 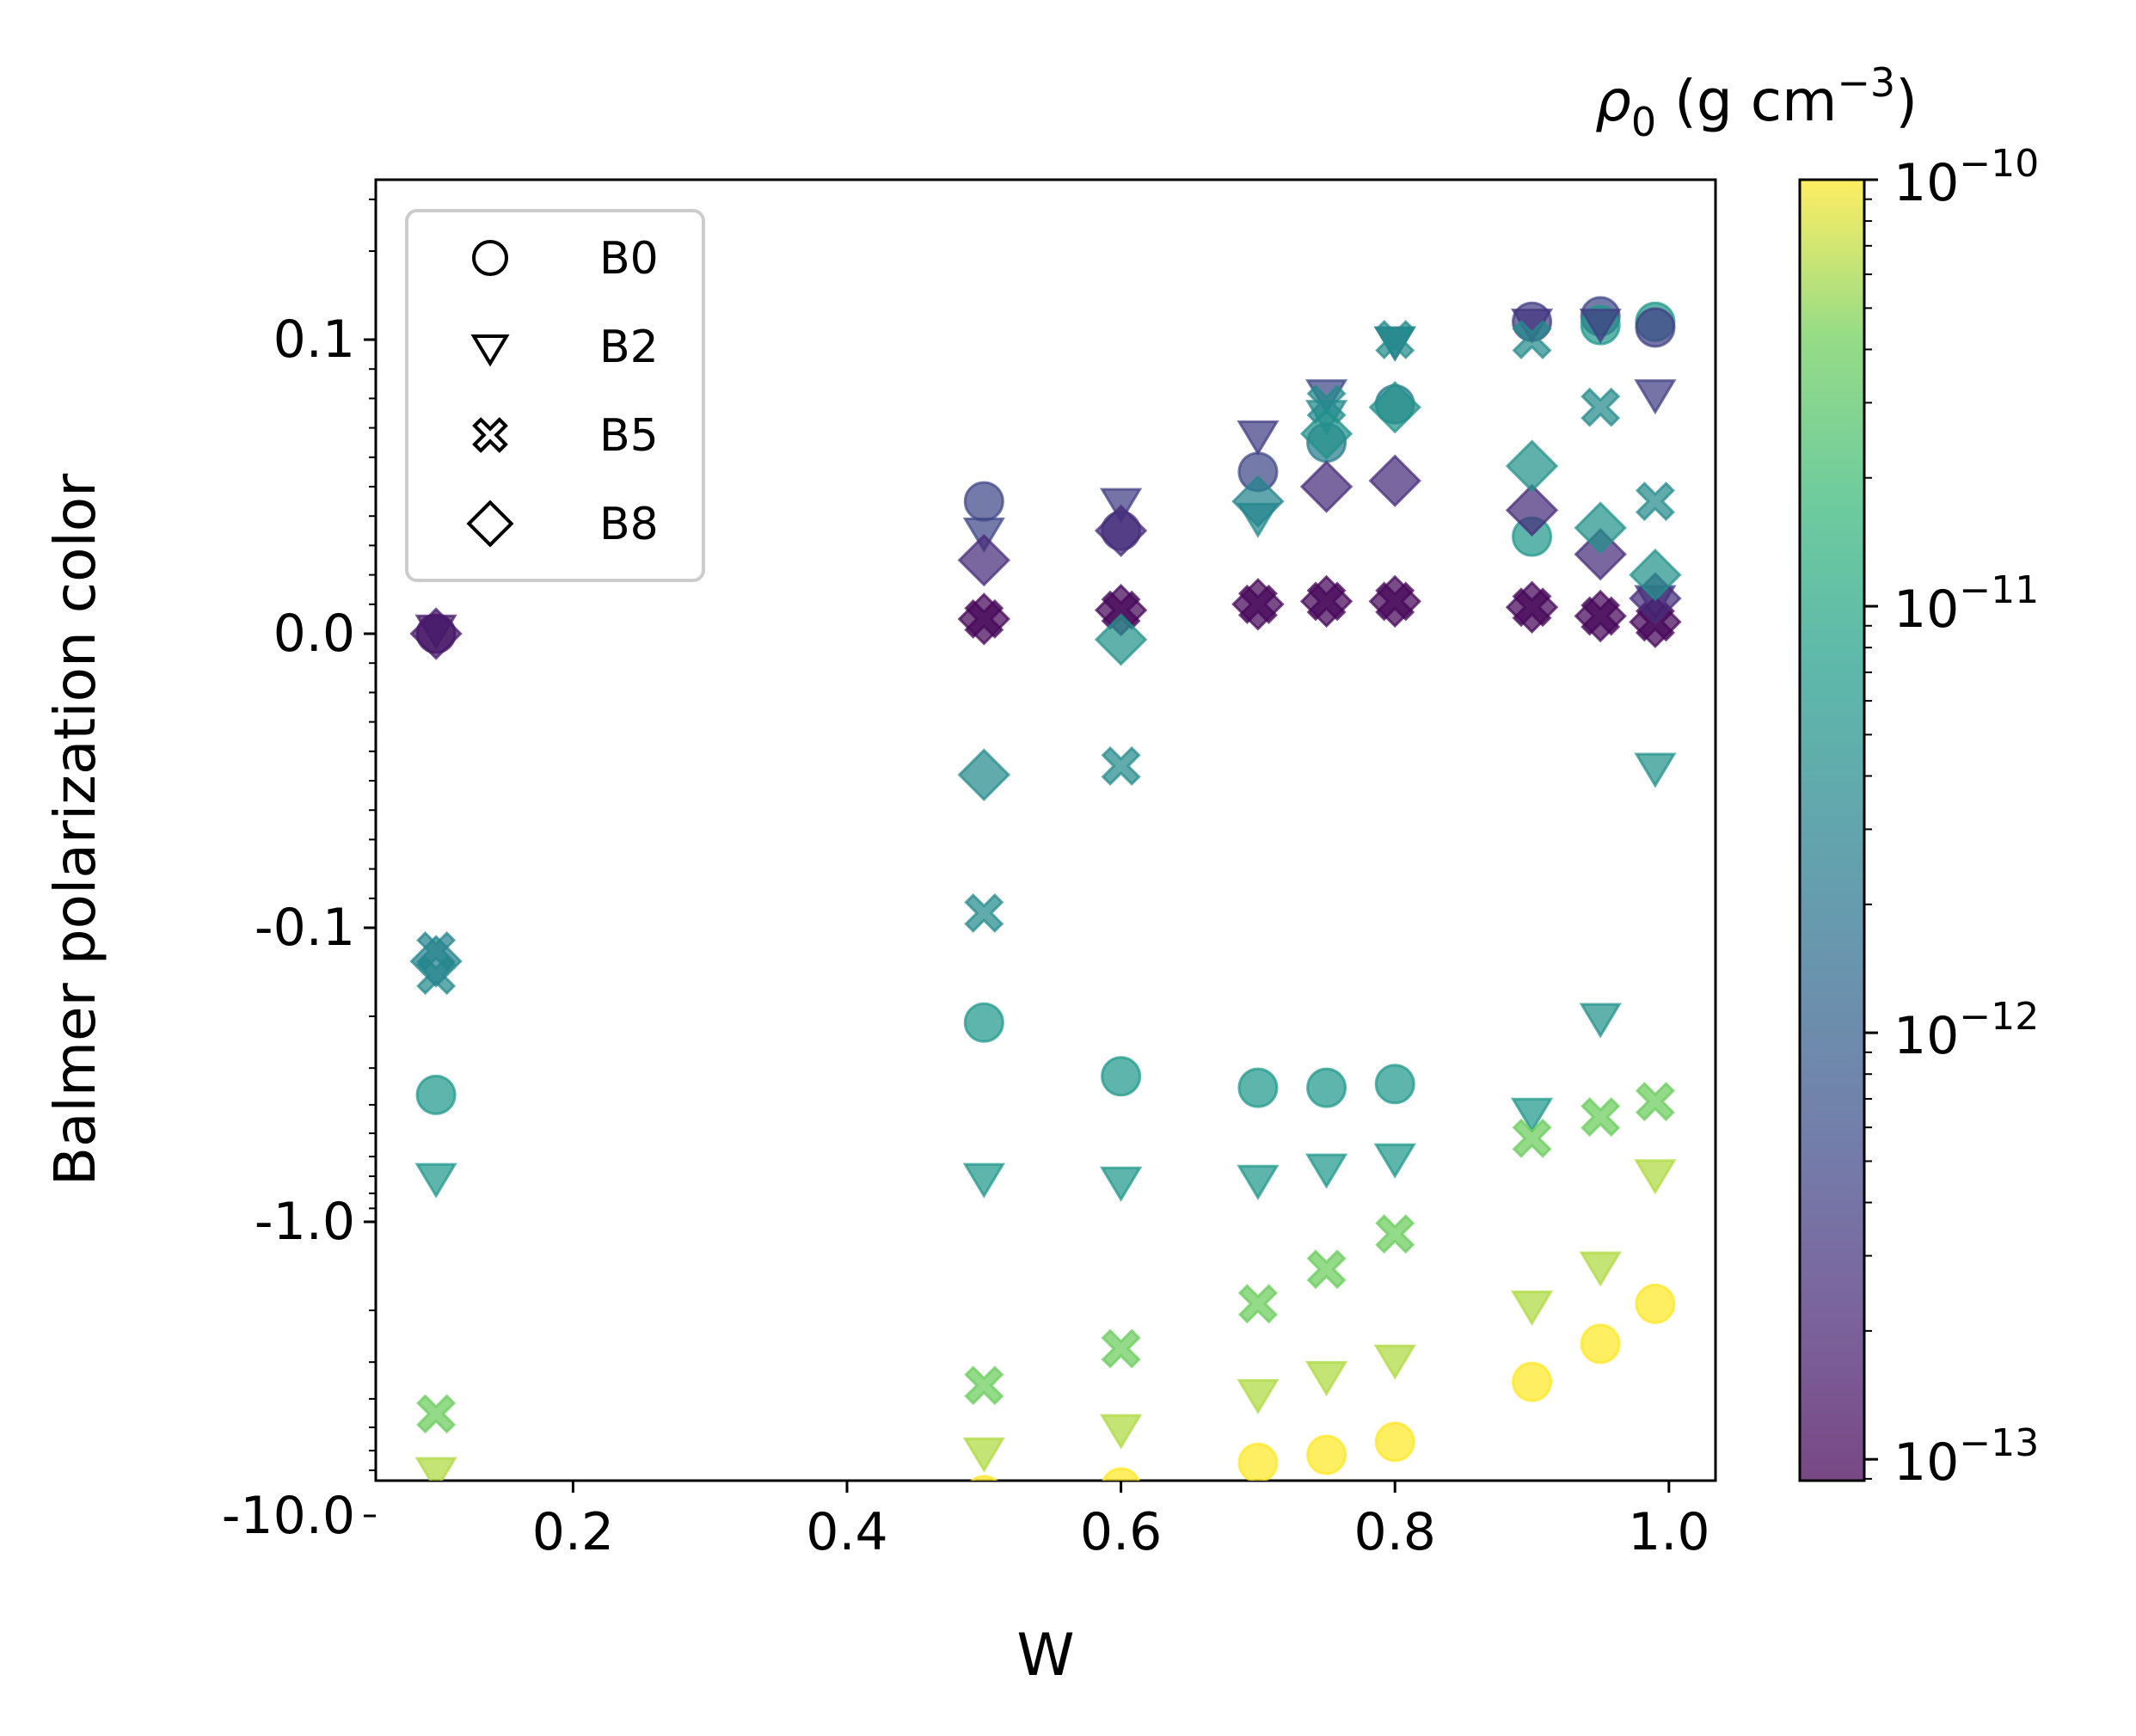 I want to click on y-tick-label: -0.1, so click(x=305, y=928).